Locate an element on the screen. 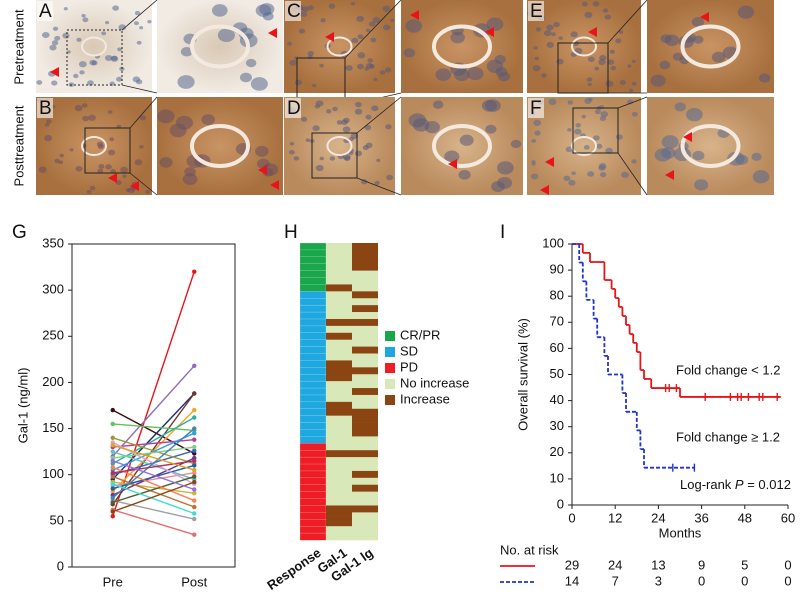 The image size is (800, 593). micrograph is located at coordinates (94, 146).